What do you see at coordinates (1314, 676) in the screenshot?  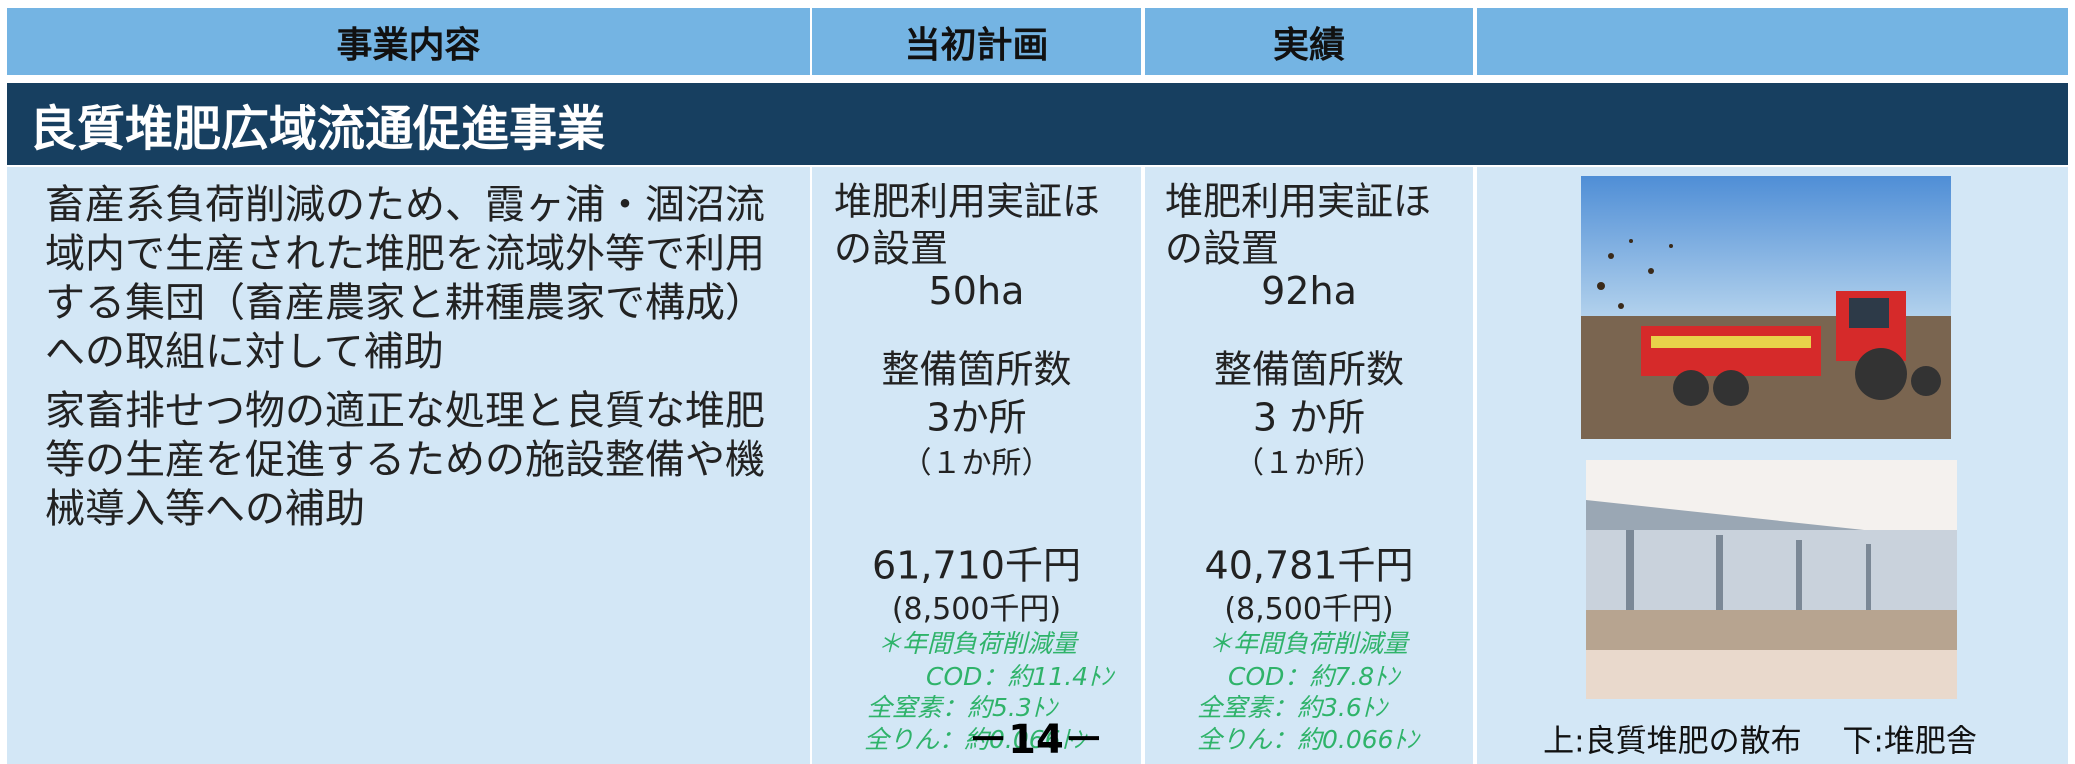 I see `text: COD：約7.8ﾄﾝ` at bounding box center [1314, 676].